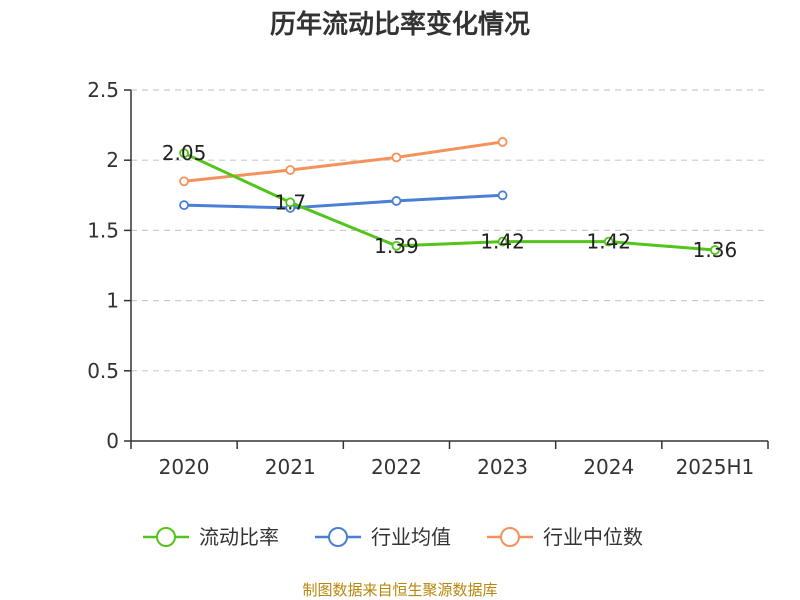 Image resolution: width=800 pixels, height=600 pixels. Describe the element at coordinates (715, 467) in the screenshot. I see `x-tick-label: 2025H1` at that location.